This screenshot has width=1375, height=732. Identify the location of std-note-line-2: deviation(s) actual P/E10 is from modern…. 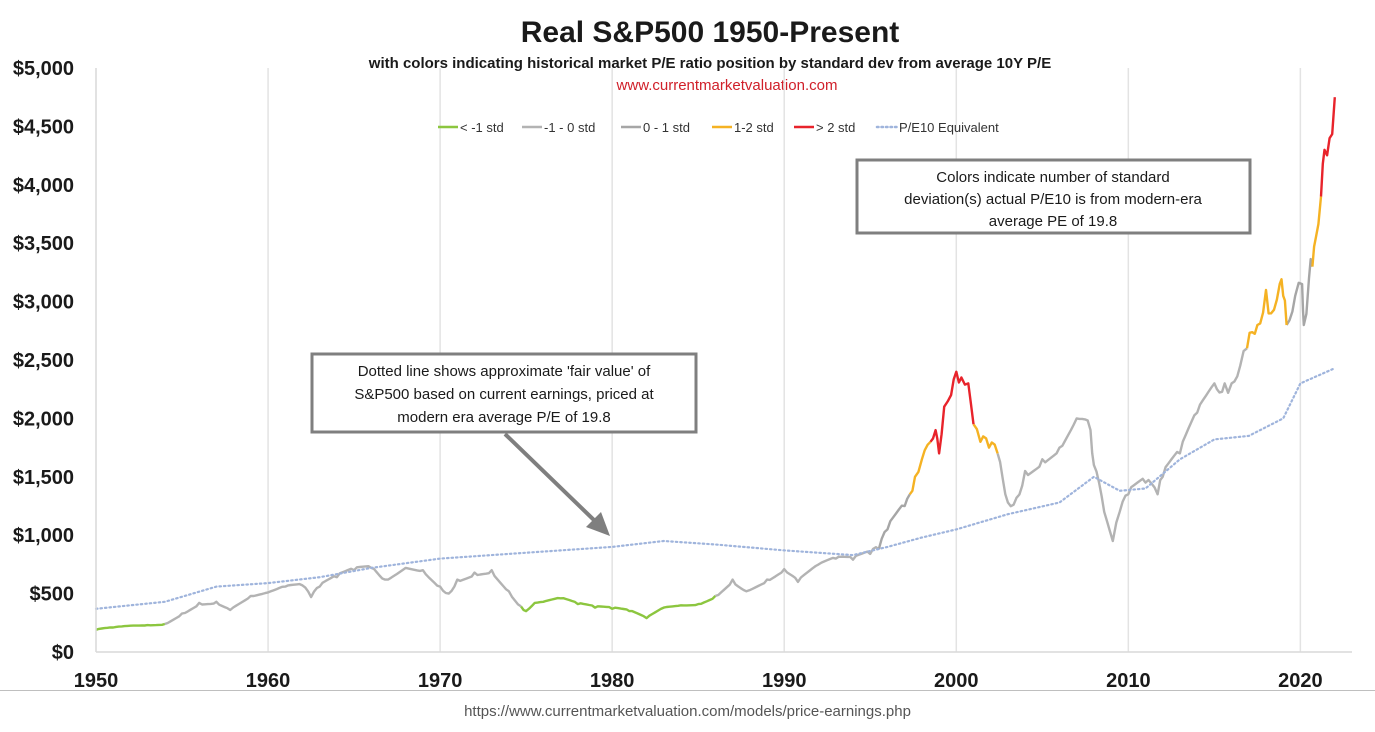
(1053, 199).